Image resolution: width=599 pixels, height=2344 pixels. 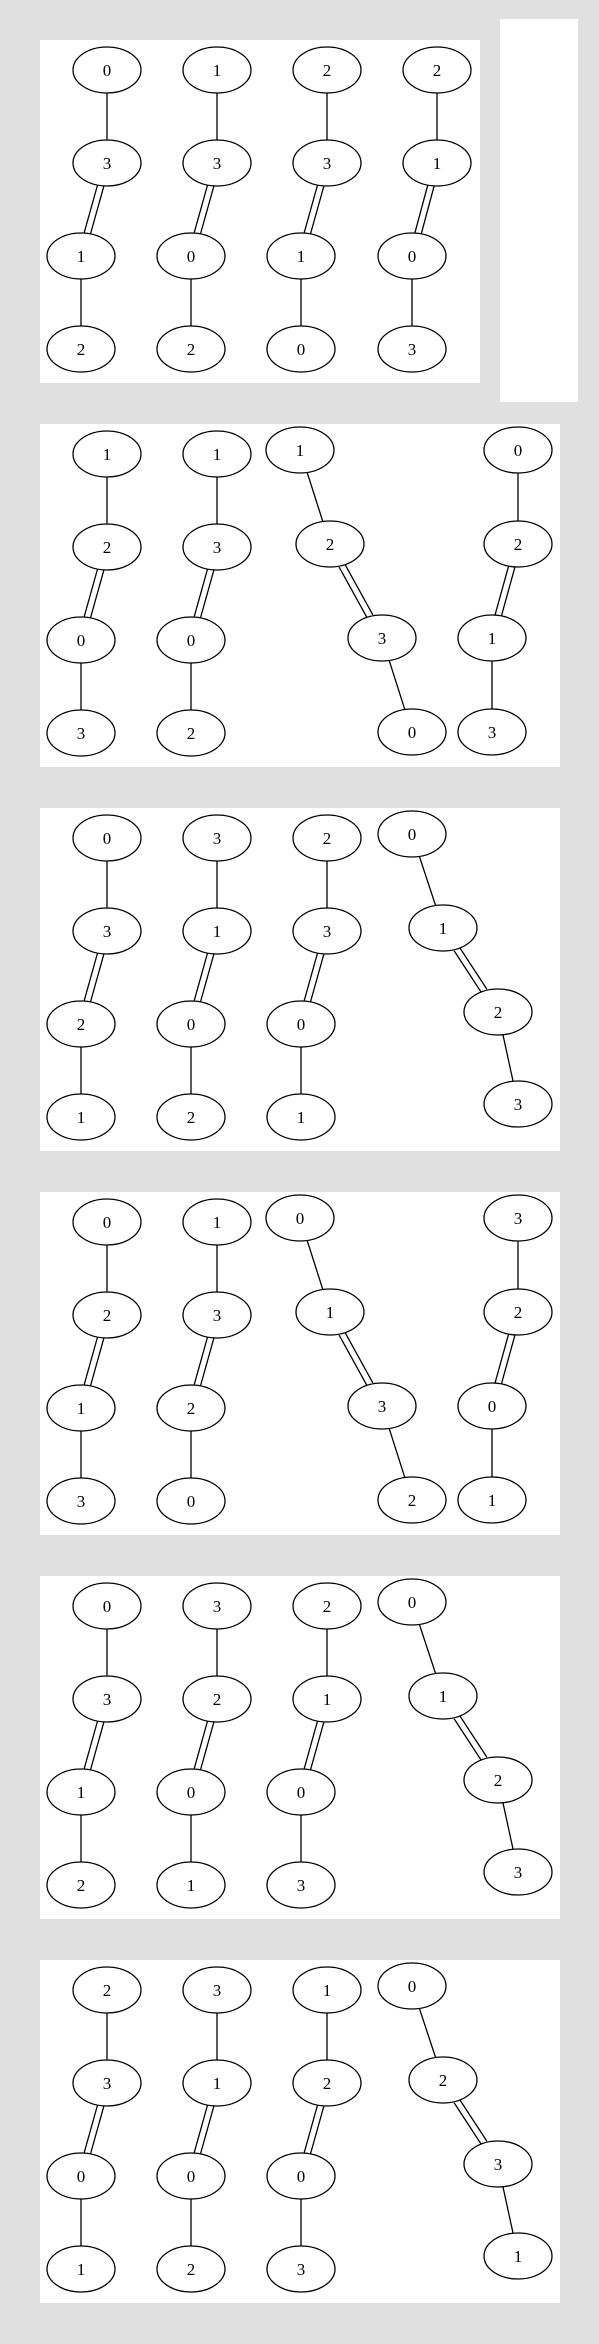 What do you see at coordinates (94, 2129) in the screenshot?
I see `graph-1: 2 3 0 1` at bounding box center [94, 2129].